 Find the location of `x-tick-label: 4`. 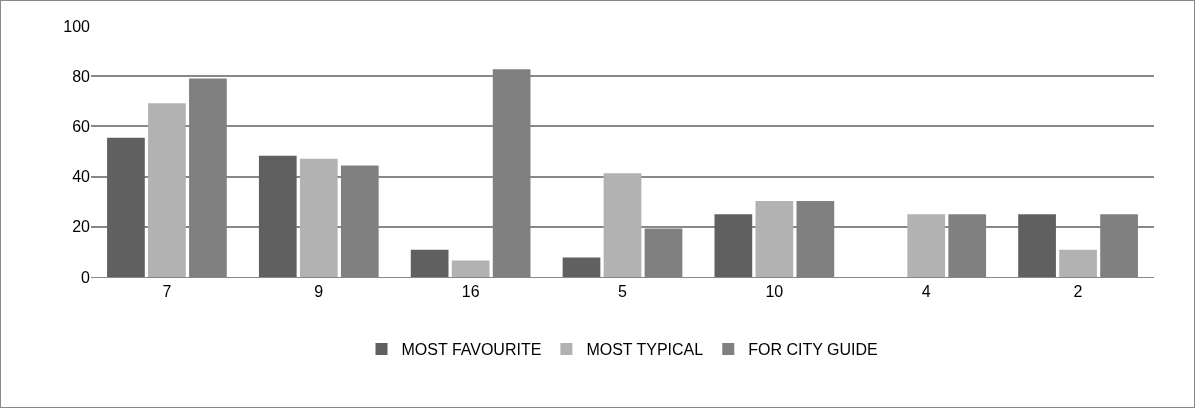

x-tick-label: 4 is located at coordinates (926, 292).